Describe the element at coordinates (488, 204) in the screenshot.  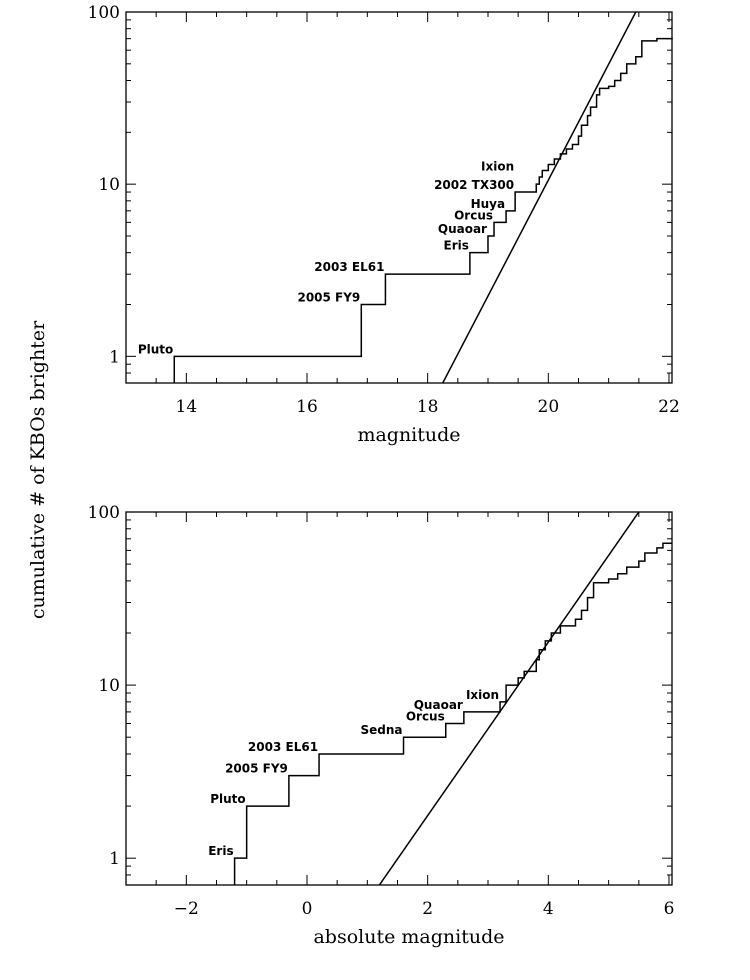
I see `object-label: Huya` at that location.